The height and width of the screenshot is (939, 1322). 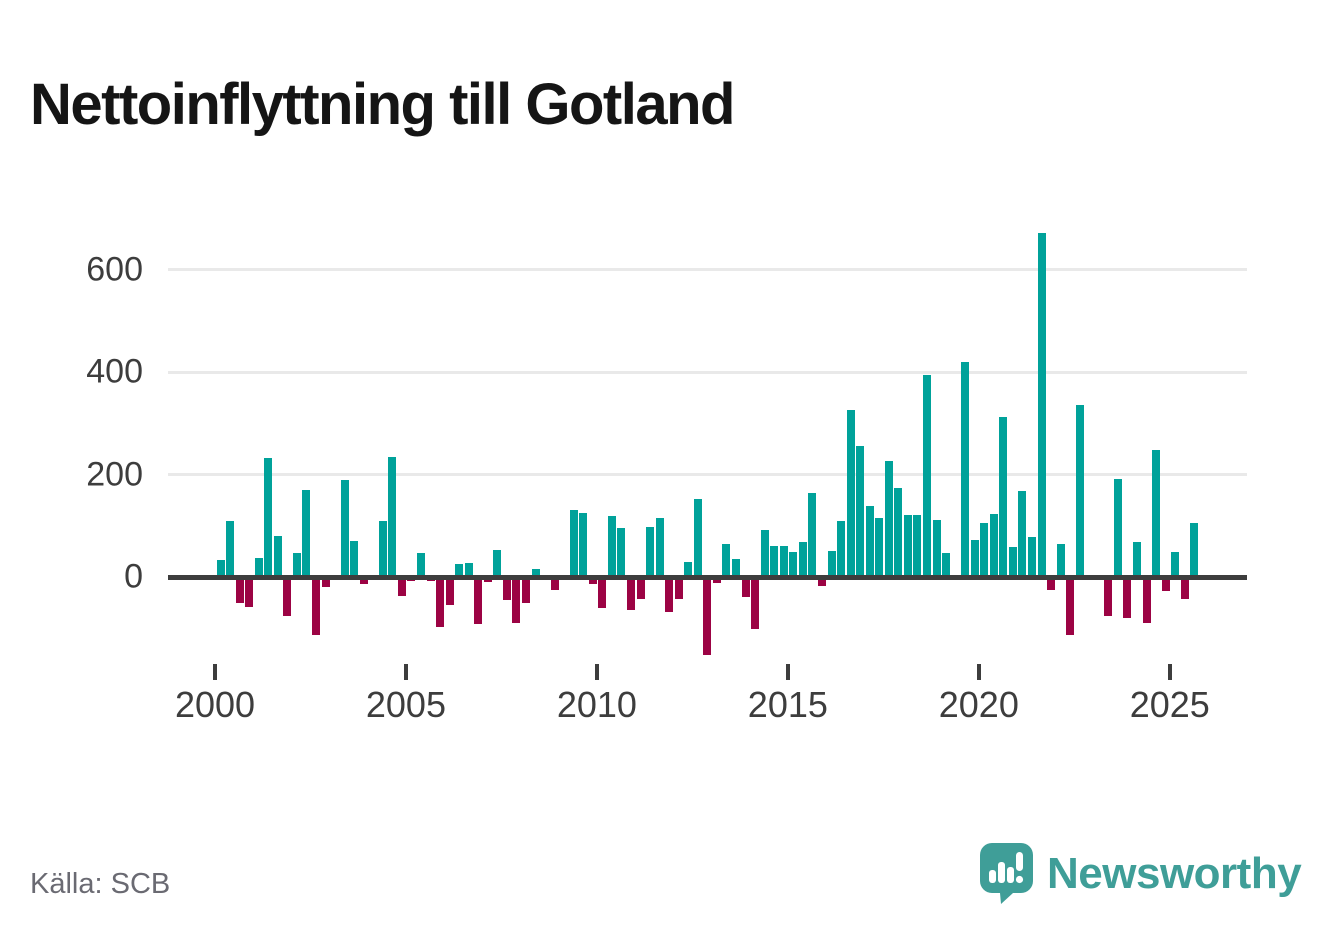 What do you see at coordinates (1169, 704) in the screenshot?
I see `x-tick-label-2025: 2025` at bounding box center [1169, 704].